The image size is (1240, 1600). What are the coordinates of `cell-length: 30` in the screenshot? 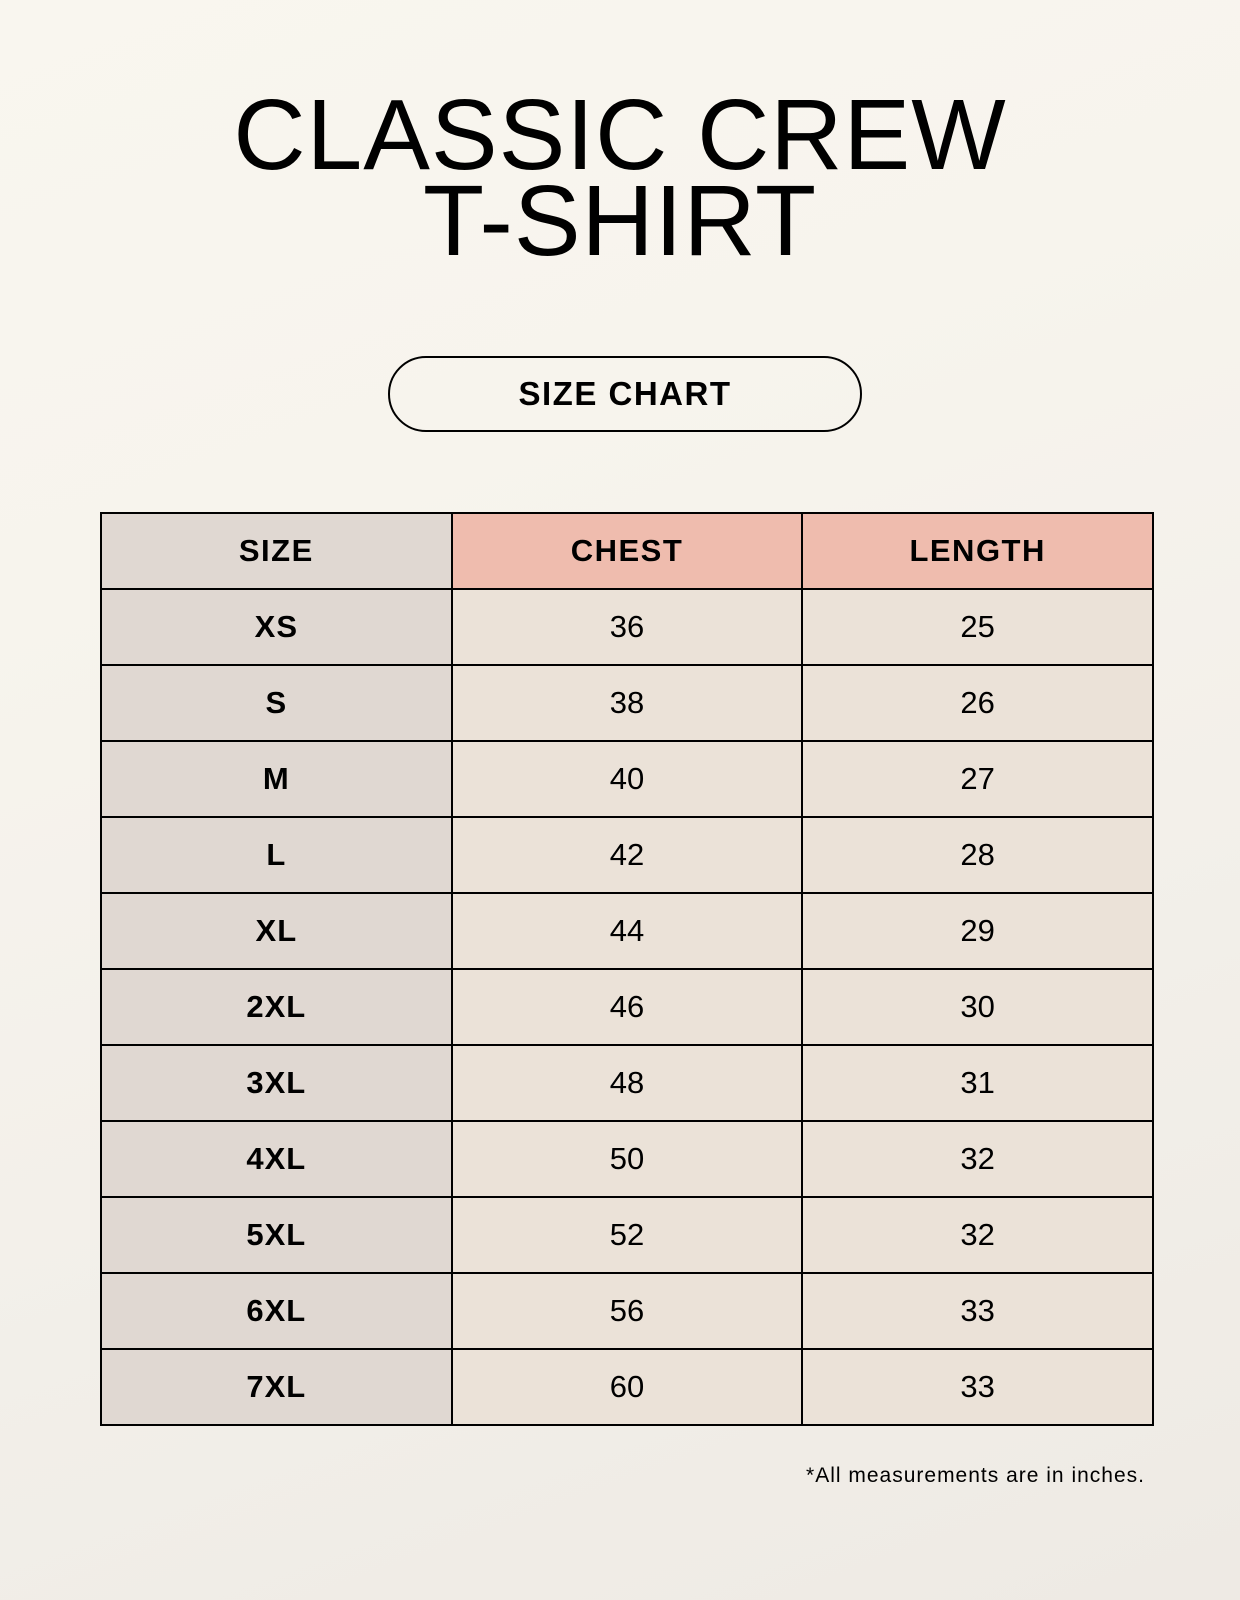 It's located at (977, 1007).